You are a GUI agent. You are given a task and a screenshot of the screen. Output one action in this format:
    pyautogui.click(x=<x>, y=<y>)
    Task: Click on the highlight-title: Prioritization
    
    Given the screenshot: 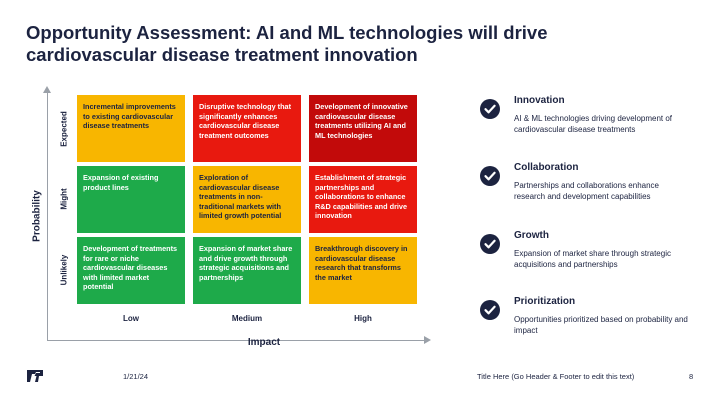 What is the action you would take?
    pyautogui.click(x=545, y=301)
    